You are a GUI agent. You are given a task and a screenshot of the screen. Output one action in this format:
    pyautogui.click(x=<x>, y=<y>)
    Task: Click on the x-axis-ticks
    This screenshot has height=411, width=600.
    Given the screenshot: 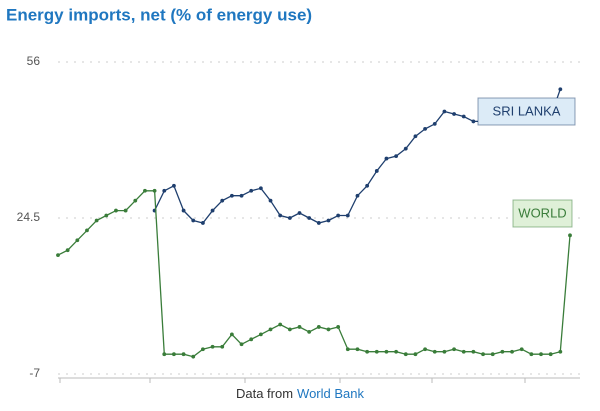 What is the action you would take?
    pyautogui.click(x=292, y=380)
    